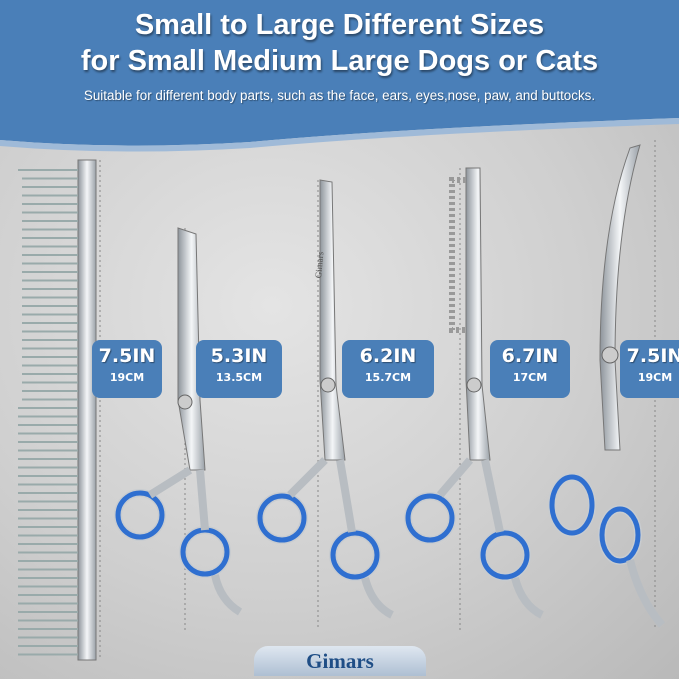  Describe the element at coordinates (388, 369) in the screenshot. I see `size-label-curved-scissors: 6.2IN 15.7CM` at that location.